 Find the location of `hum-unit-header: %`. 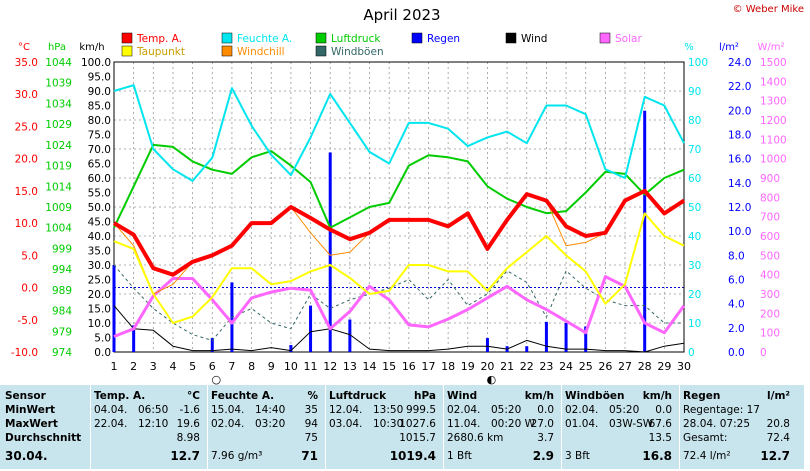

hum-unit-header: % is located at coordinates (312, 396).